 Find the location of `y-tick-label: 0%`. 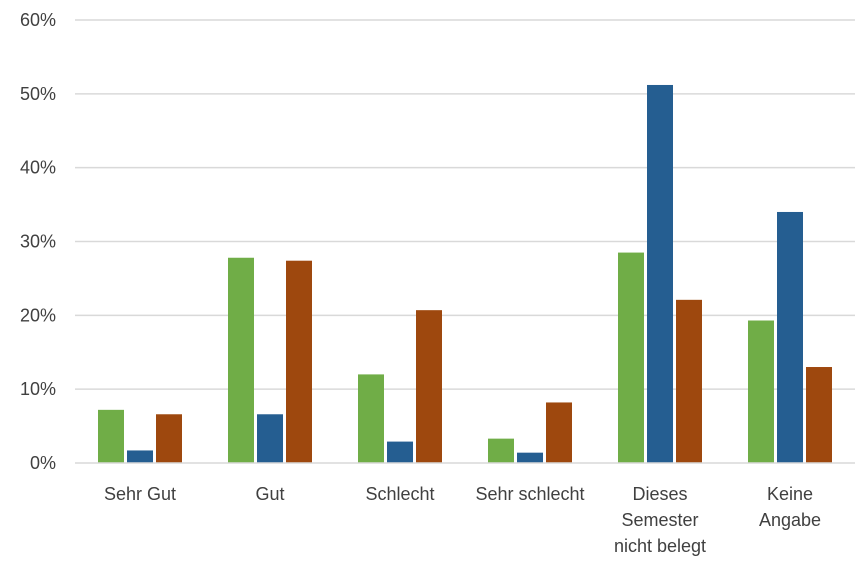

y-tick-label: 0% is located at coordinates (43, 463).